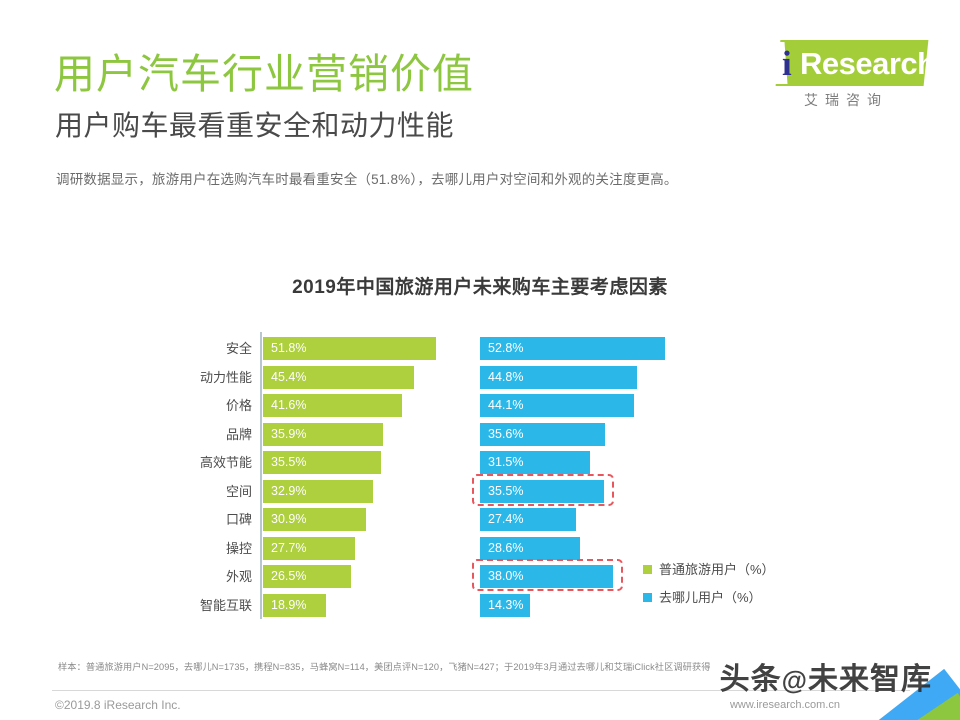  I want to click on chart-row: 高效节能 35.5% 31.5%, so click(488, 462).